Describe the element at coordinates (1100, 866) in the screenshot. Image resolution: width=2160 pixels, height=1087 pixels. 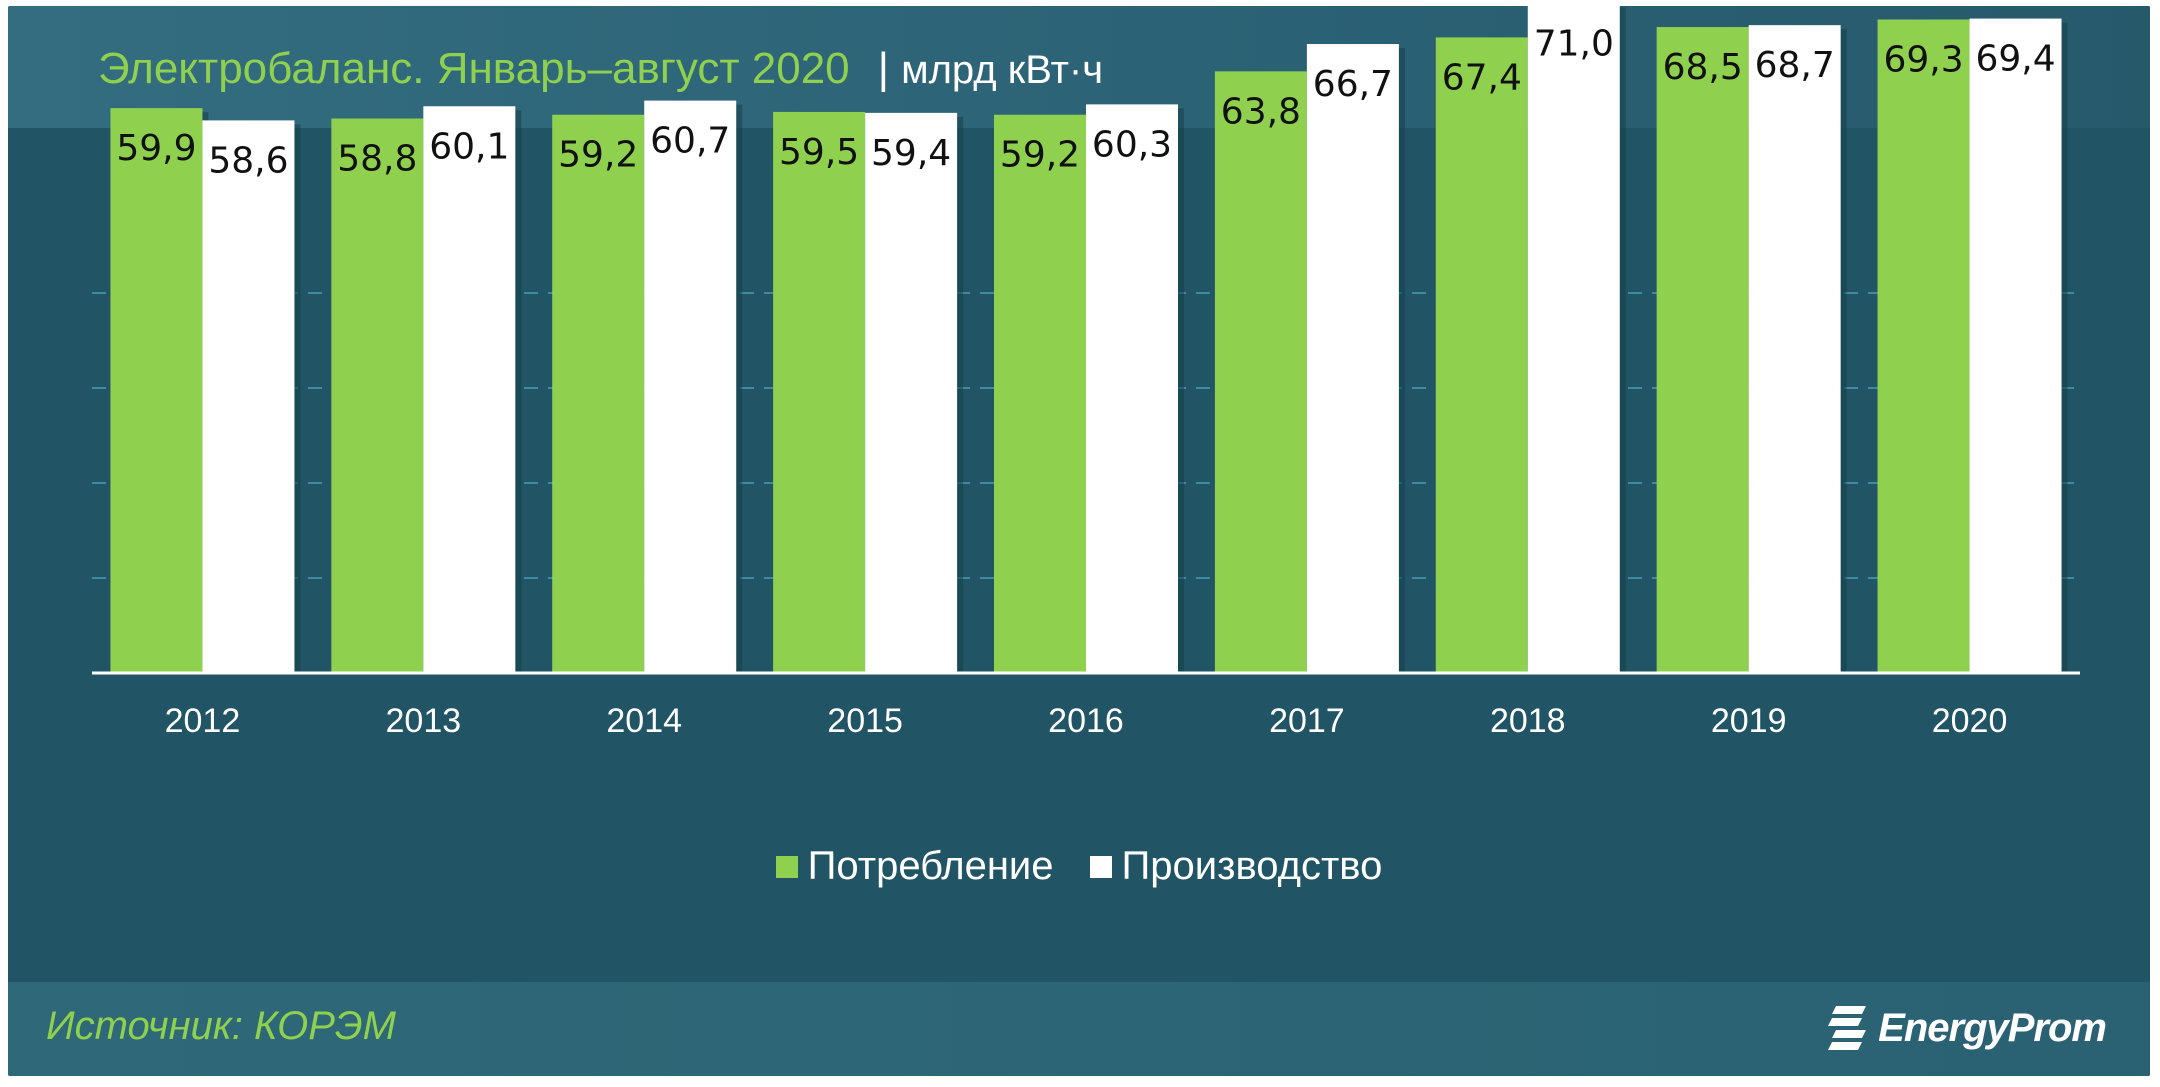
I see `legend-swatch-production` at that location.